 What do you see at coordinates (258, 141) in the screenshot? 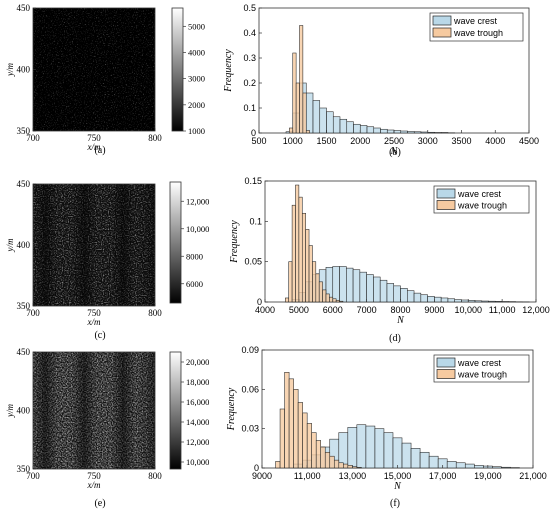
I see `x-tick-label: 500` at bounding box center [258, 141].